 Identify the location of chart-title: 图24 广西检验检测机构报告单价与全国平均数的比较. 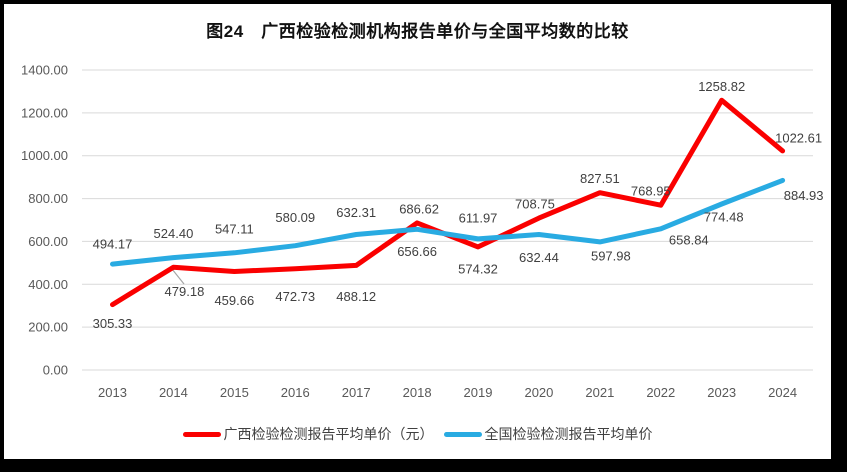
(417, 31).